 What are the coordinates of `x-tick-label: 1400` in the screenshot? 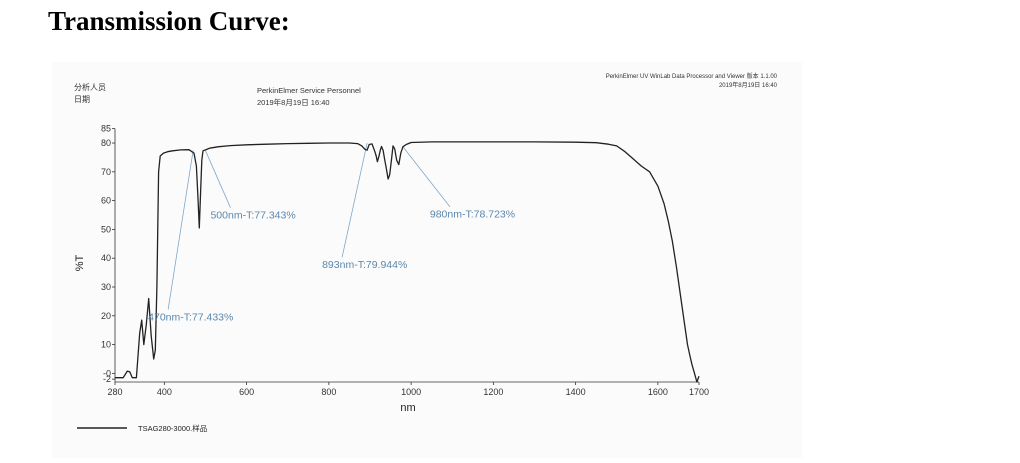 It's located at (576, 392).